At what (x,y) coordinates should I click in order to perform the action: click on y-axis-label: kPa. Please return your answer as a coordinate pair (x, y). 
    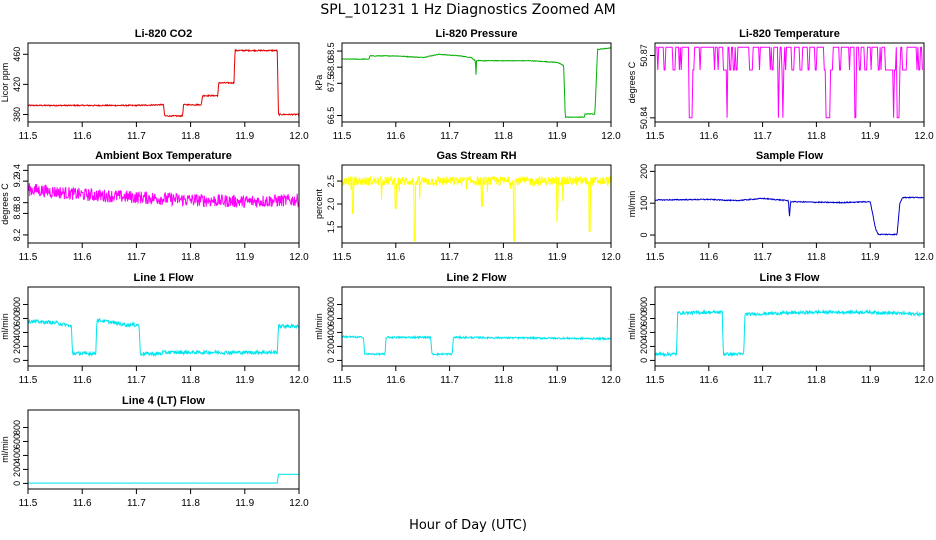
    Looking at the image, I should click on (319, 83).